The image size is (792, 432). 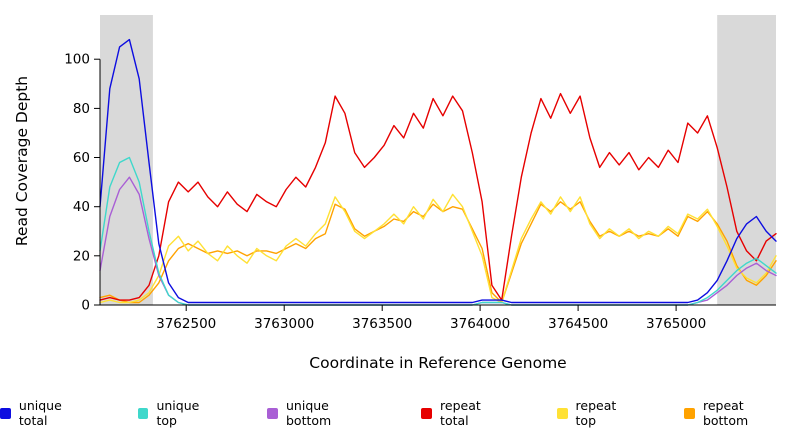 What do you see at coordinates (460, 413) in the screenshot?
I see `legend-label: repeat total` at bounding box center [460, 413].